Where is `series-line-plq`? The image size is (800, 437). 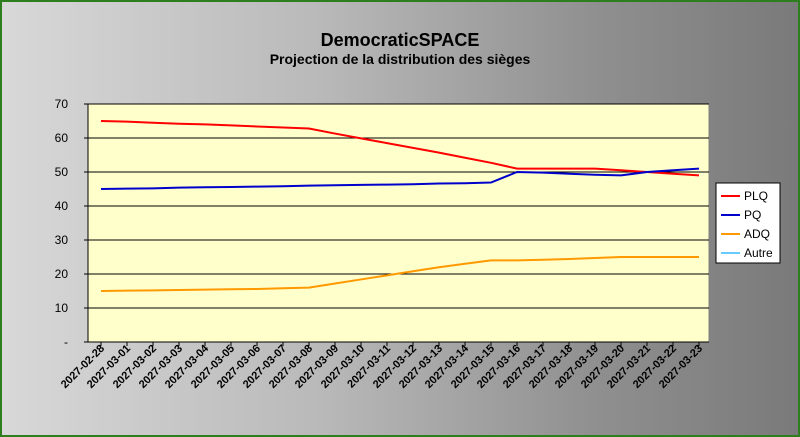 series-line-plq is located at coordinates (400, 148).